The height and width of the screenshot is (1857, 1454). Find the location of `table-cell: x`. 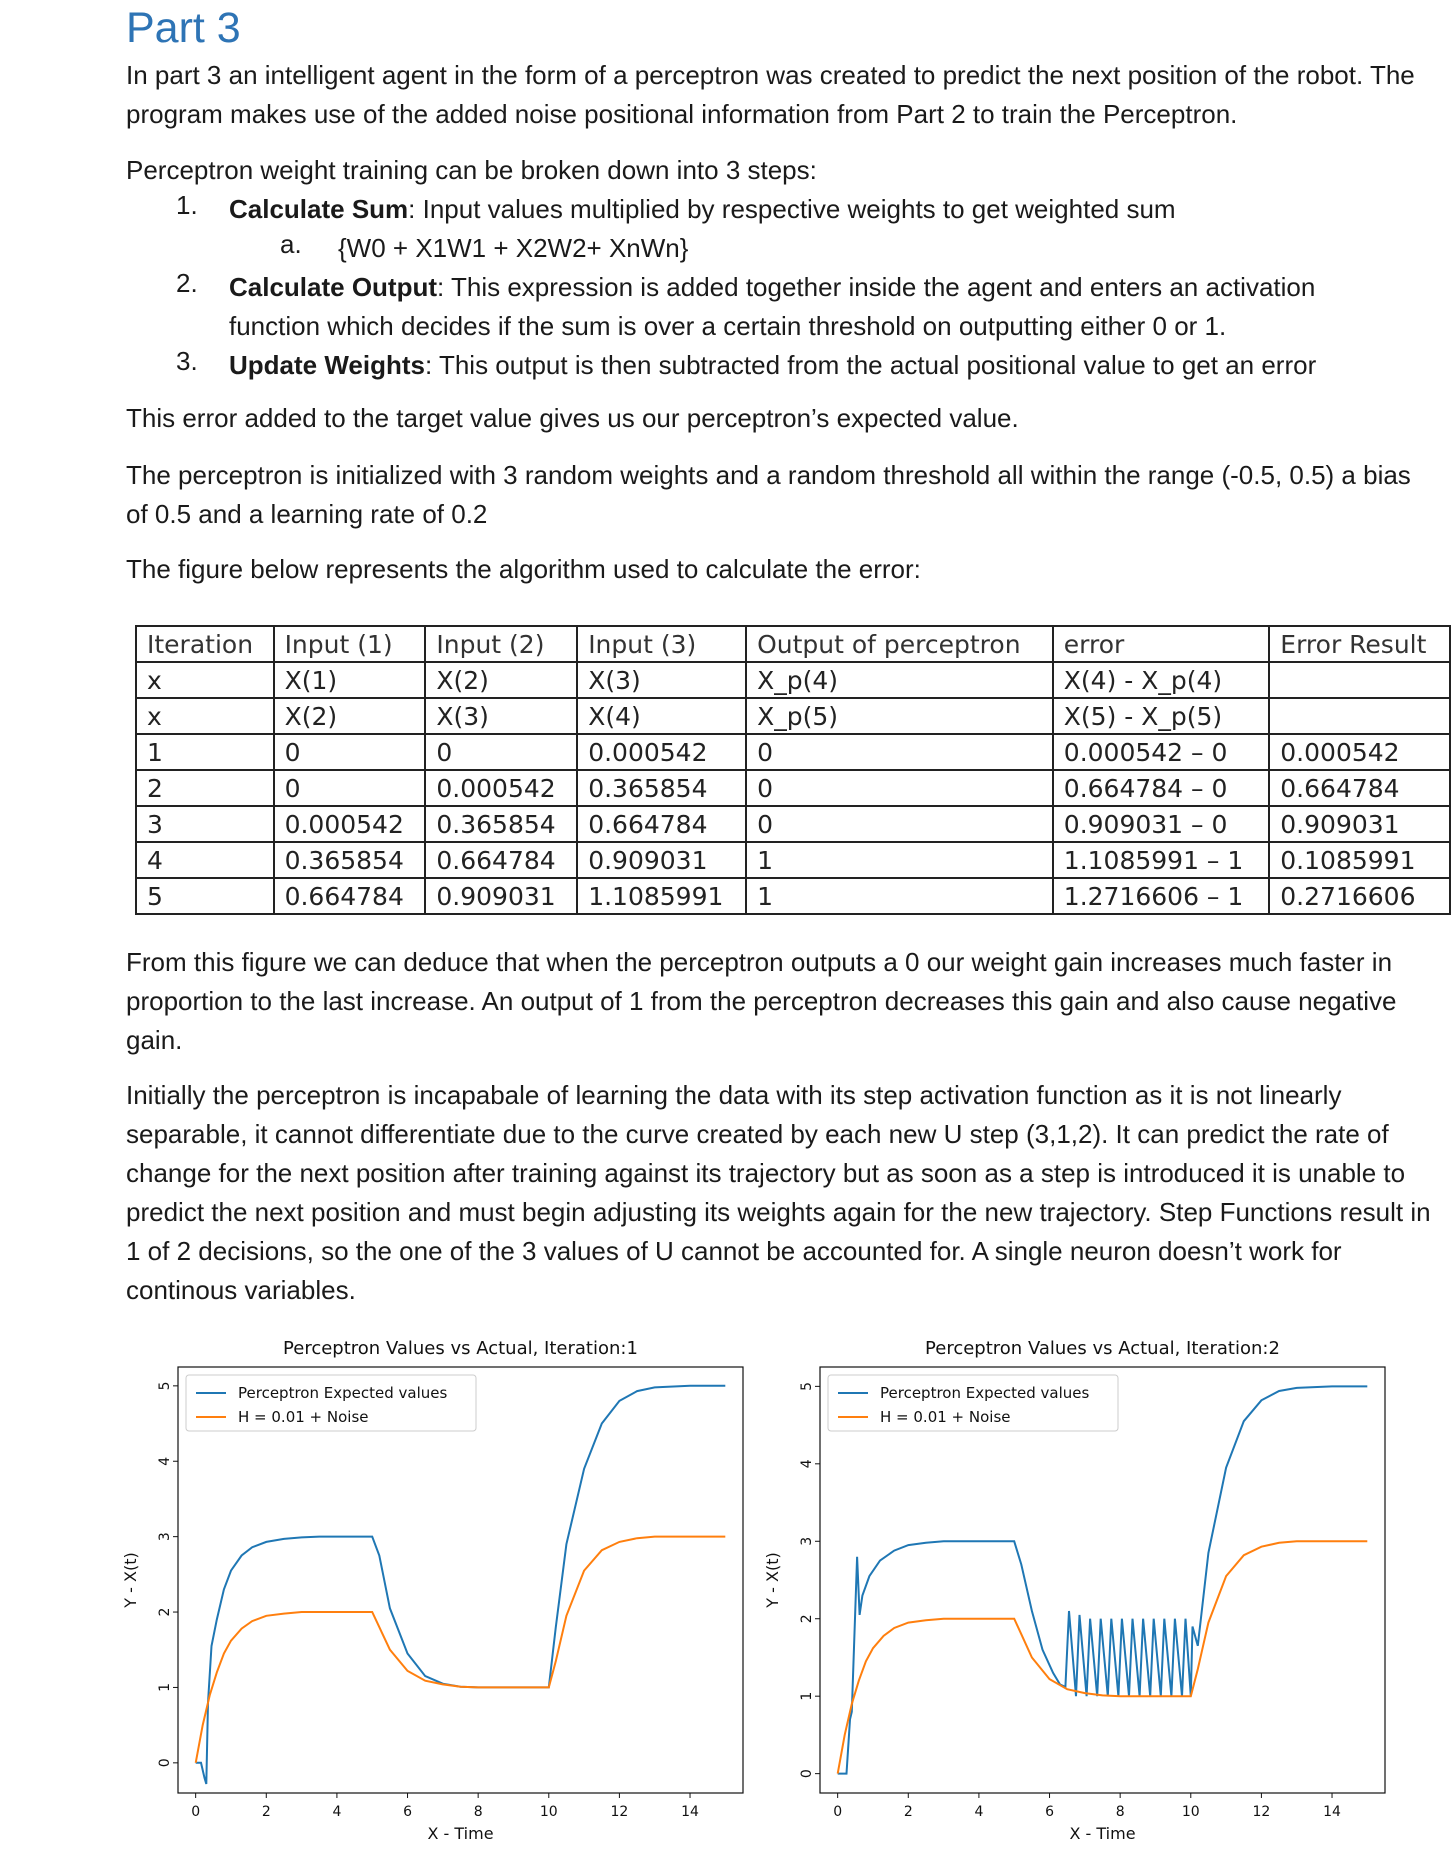

table-cell: x is located at coordinates (205, 680).